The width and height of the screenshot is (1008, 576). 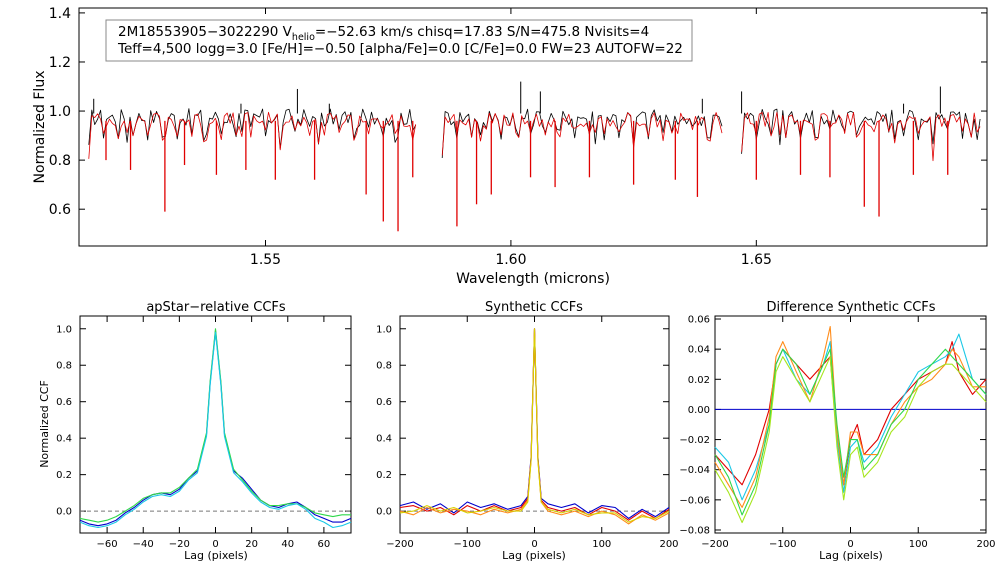 I want to click on apstar-ccf-x-tick-label: 60, so click(x=324, y=544).